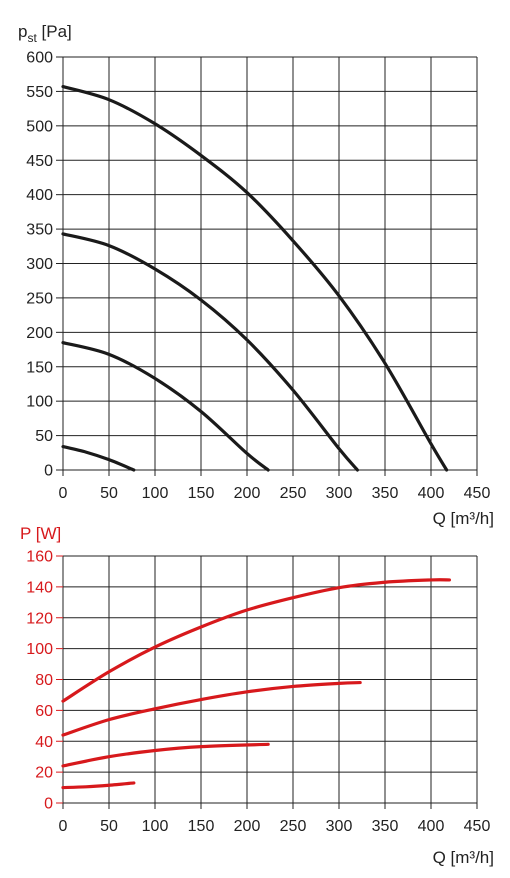  What do you see at coordinates (39, 333) in the screenshot?
I see `y-tick-label: 200` at bounding box center [39, 333].